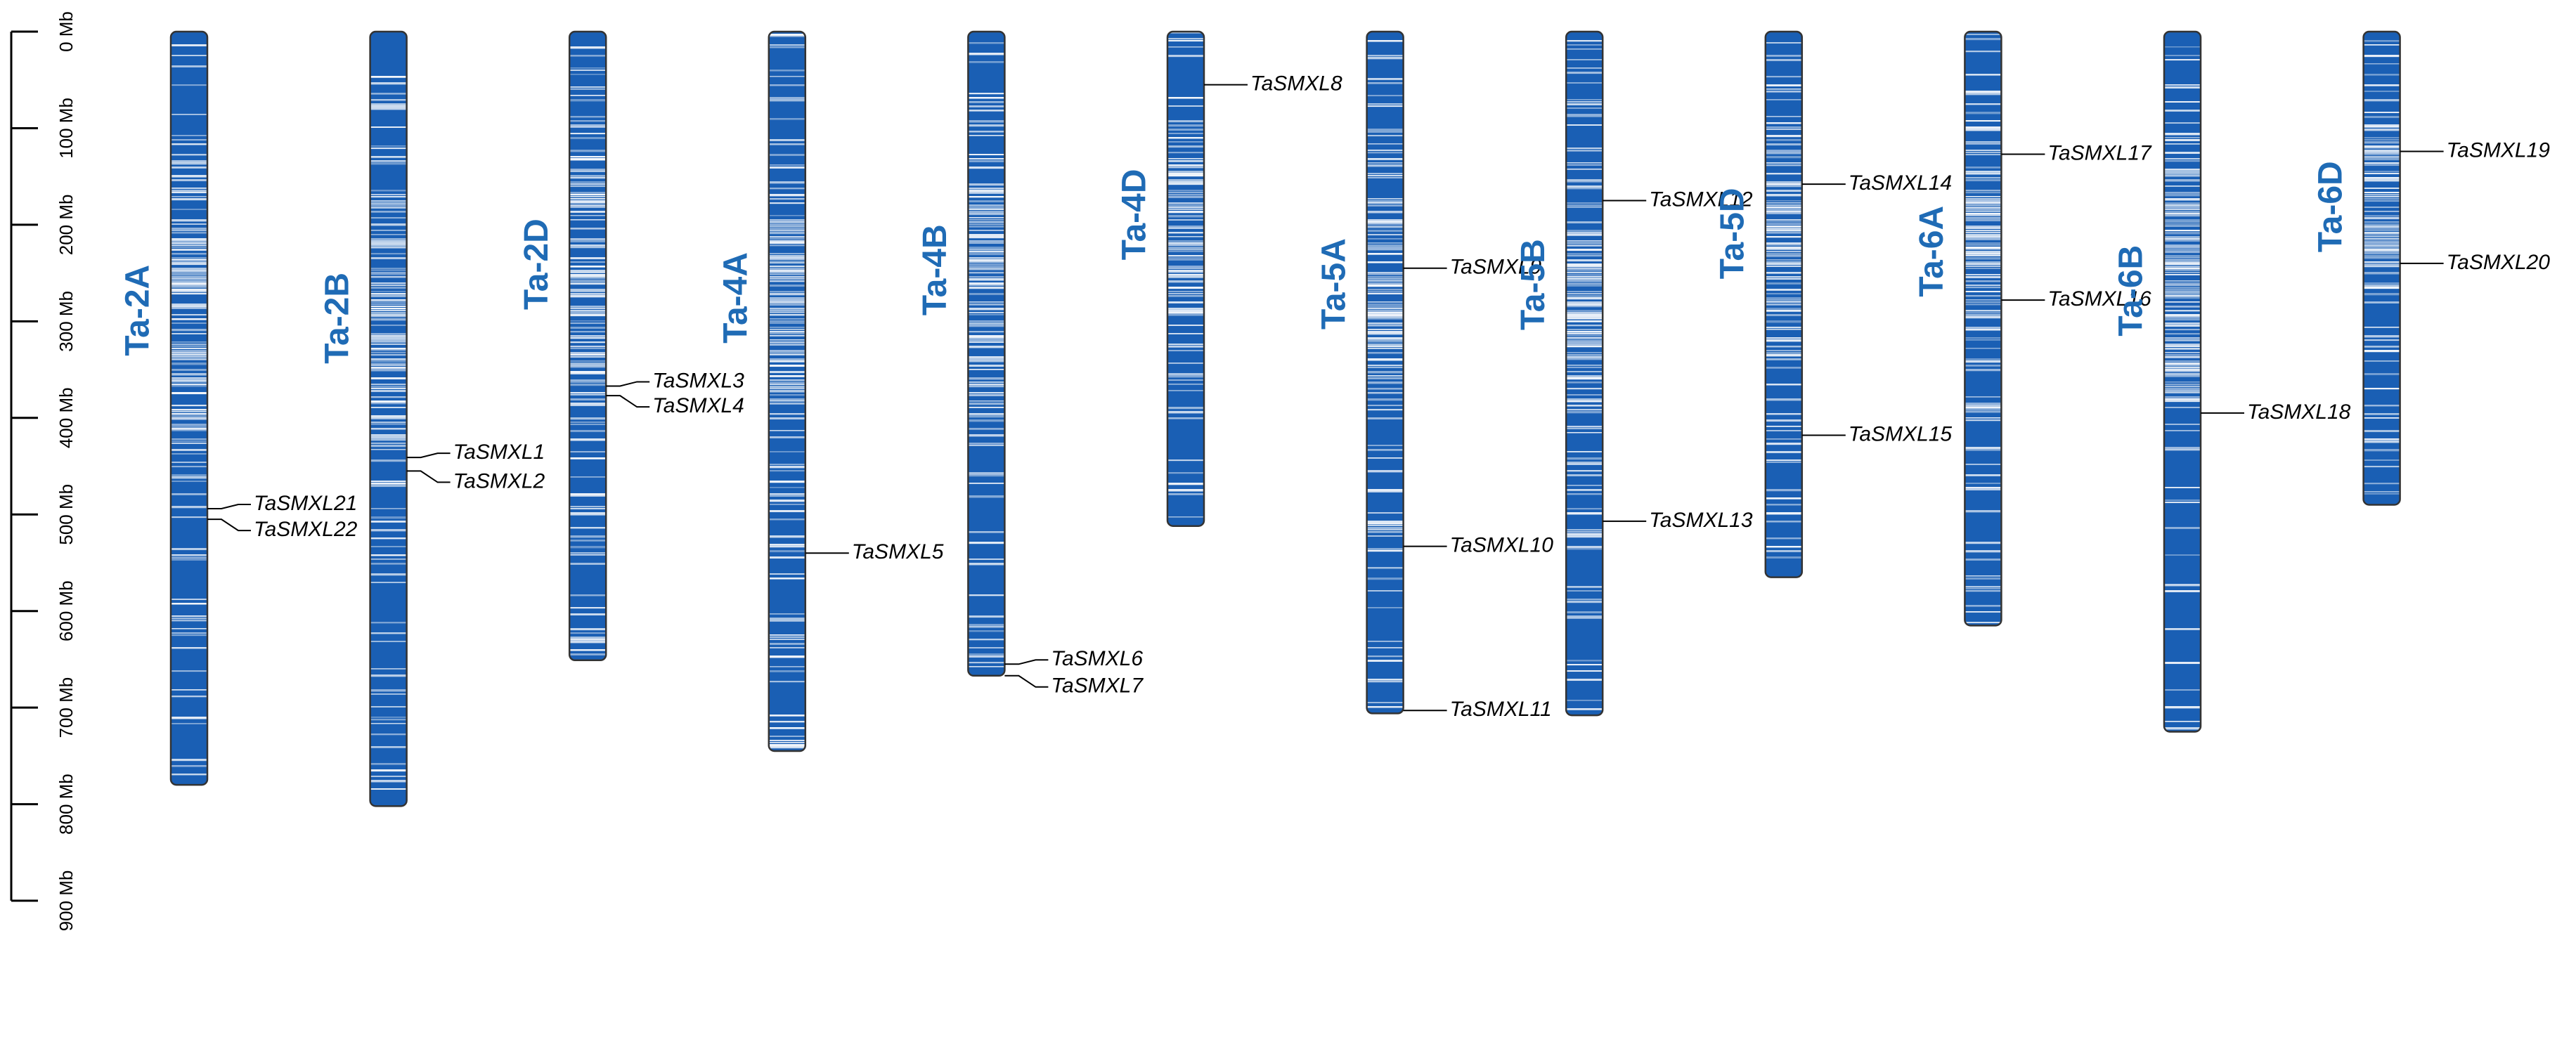 The width and height of the screenshot is (2576, 1063). Describe the element at coordinates (1030, 364) in the screenshot. I see `chromosome-ta-4b: Ta-4B TaSMXL6 TaSMXL7` at that location.